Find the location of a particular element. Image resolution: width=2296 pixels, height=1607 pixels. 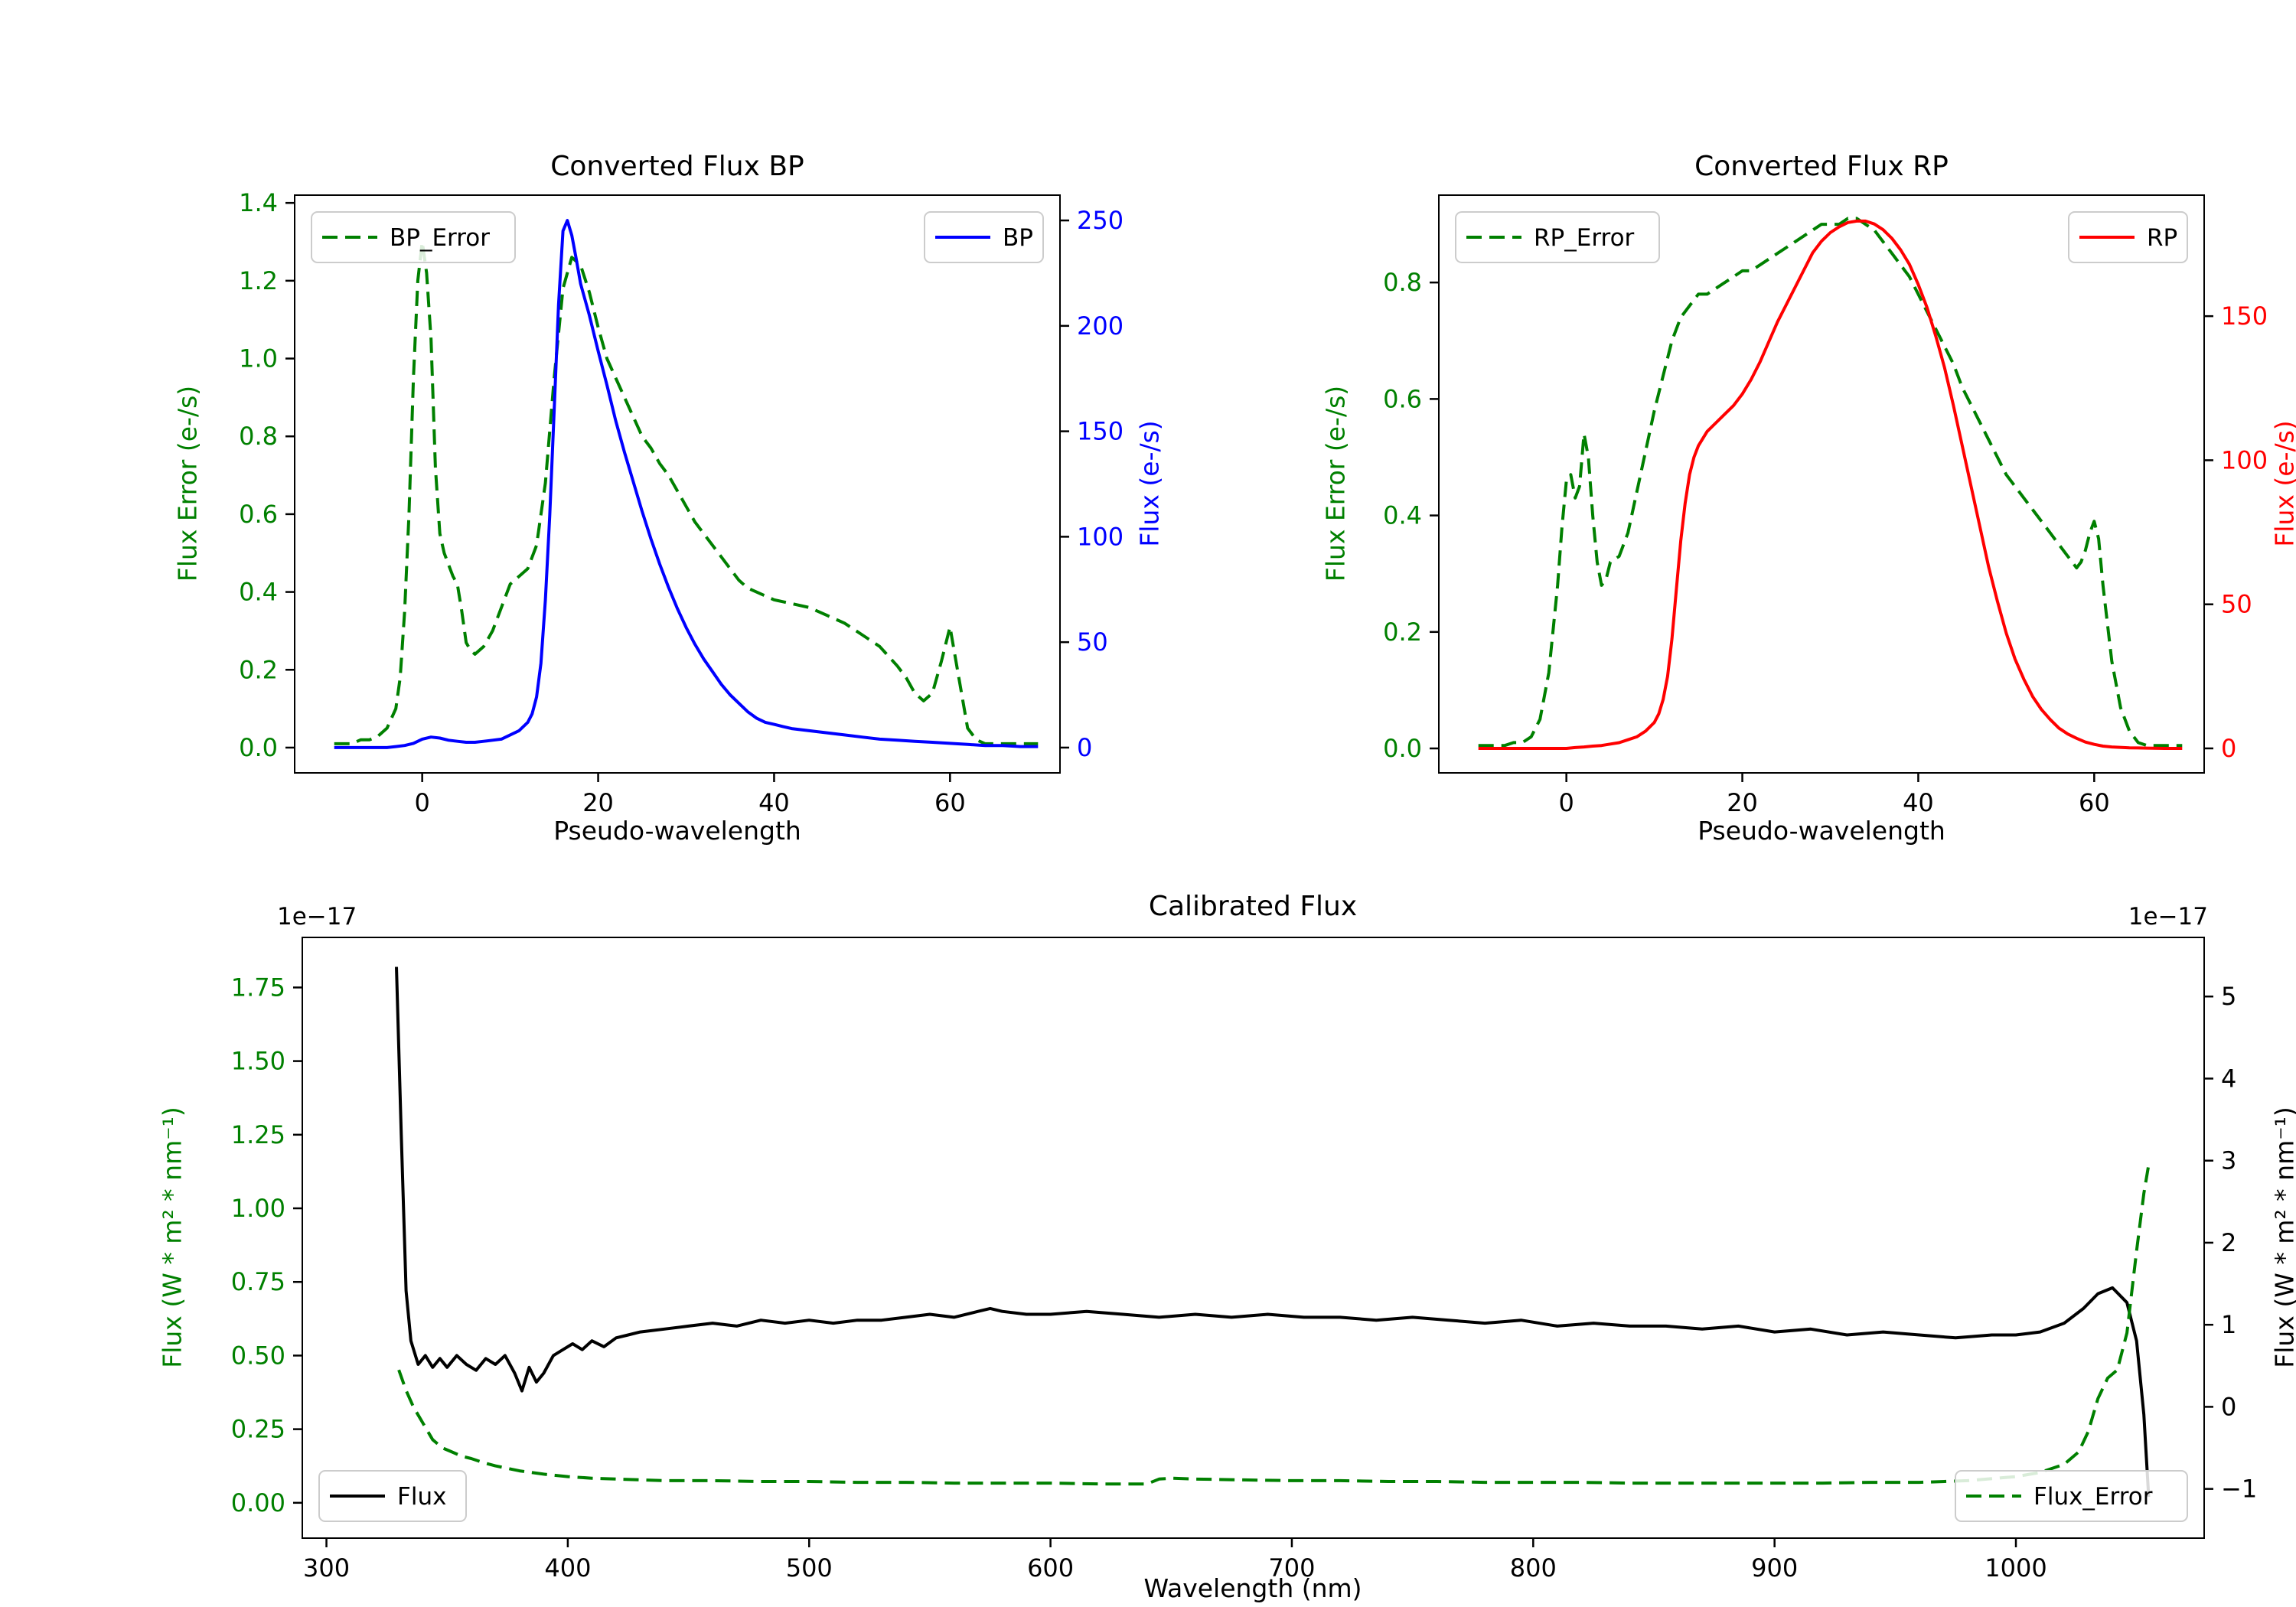

cal-yaxis-left-label: Flux (W * m² * nm⁻¹) is located at coordinates (172, 1237).